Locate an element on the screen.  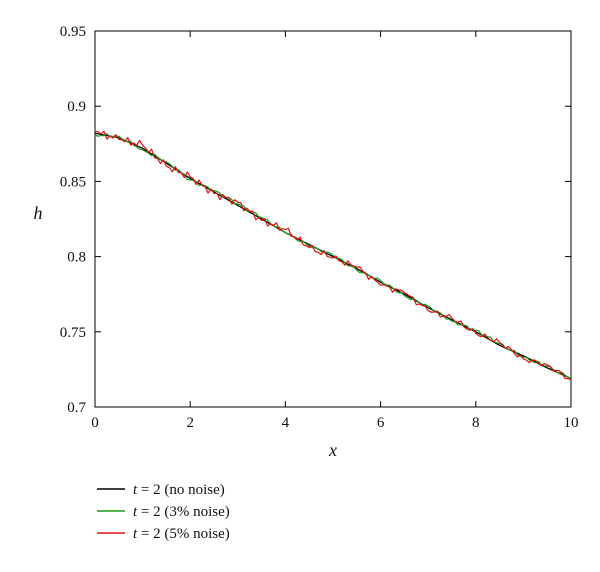
x-axis-label: x is located at coordinates (332, 450).